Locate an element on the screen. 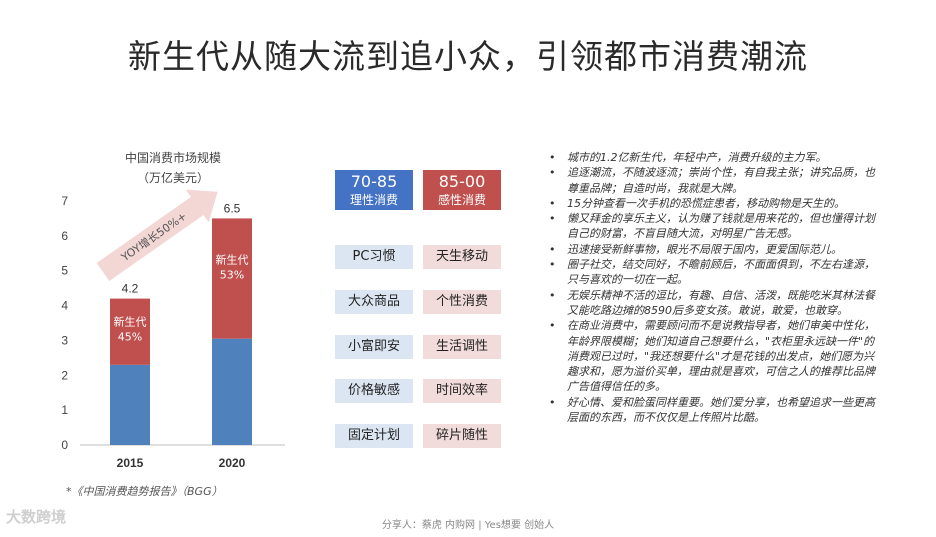 The height and width of the screenshot is (537, 936). header-70-85: 70-85 理性消费 is located at coordinates (374, 190).